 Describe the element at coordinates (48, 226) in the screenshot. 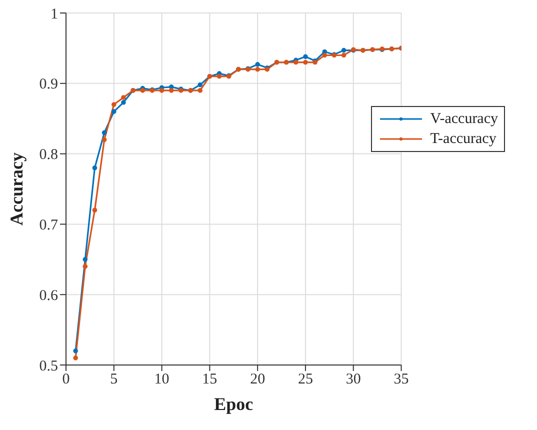

I see `y-tick-label: 0.7` at that location.